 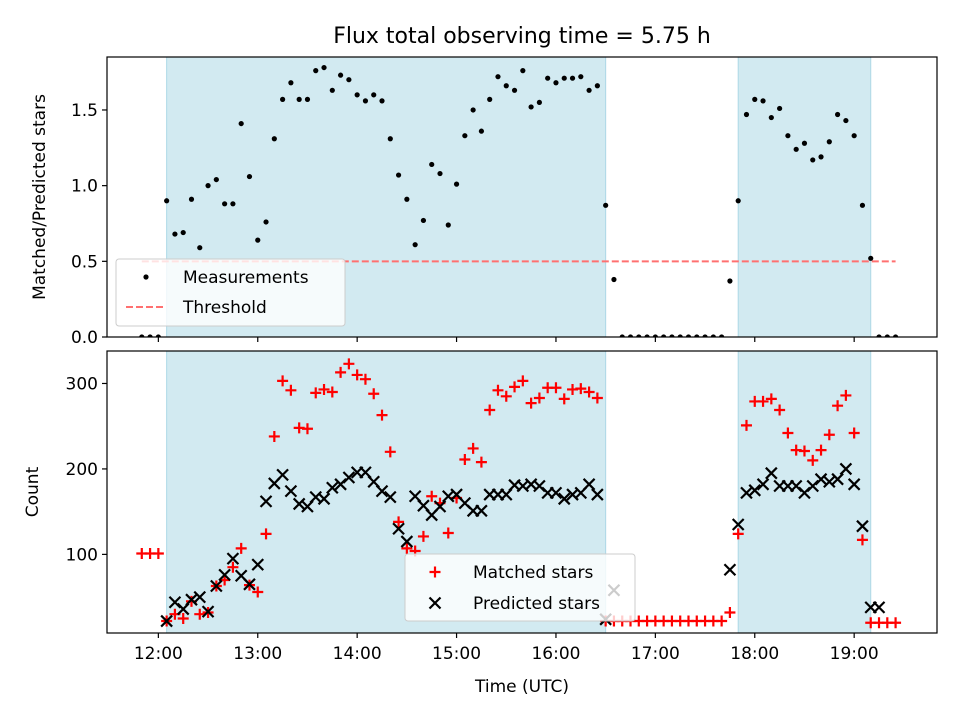 I want to click on x-tick-label: 12:00, so click(x=158, y=654).